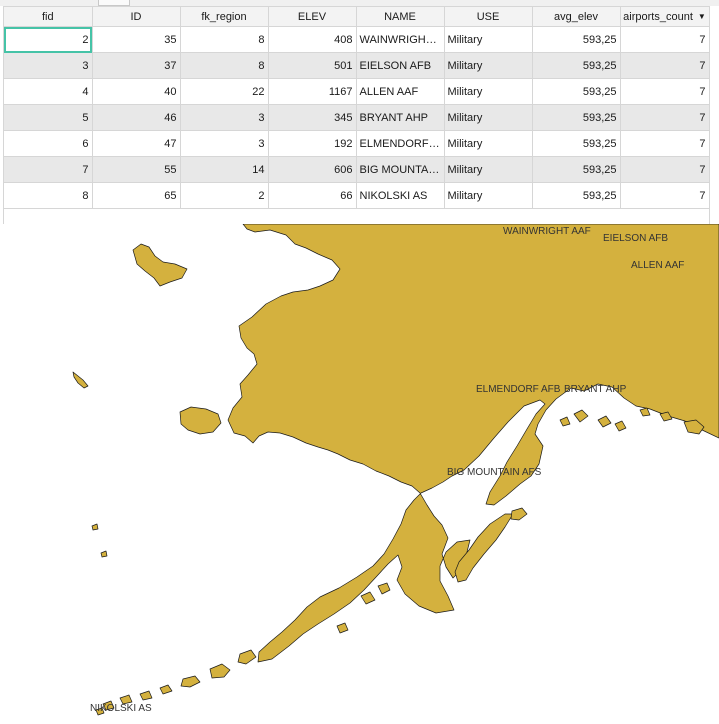 This screenshot has height=724, width=719. Describe the element at coordinates (701, 17) in the screenshot. I see `sort-descending-icon: ▼` at that location.